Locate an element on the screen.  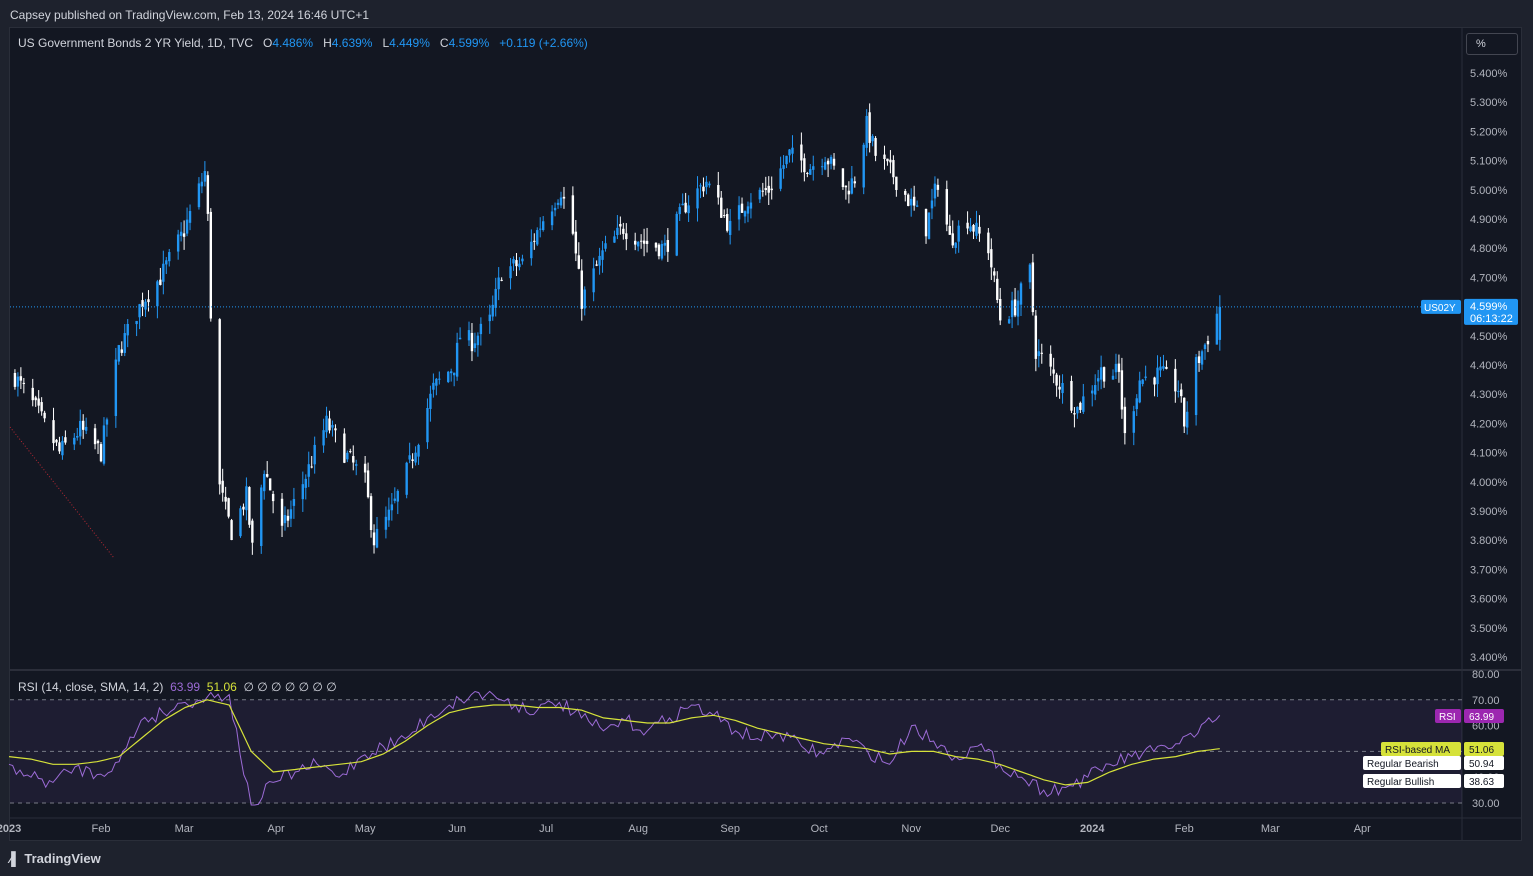
time-tick-label: 2023 is located at coordinates (10, 829).